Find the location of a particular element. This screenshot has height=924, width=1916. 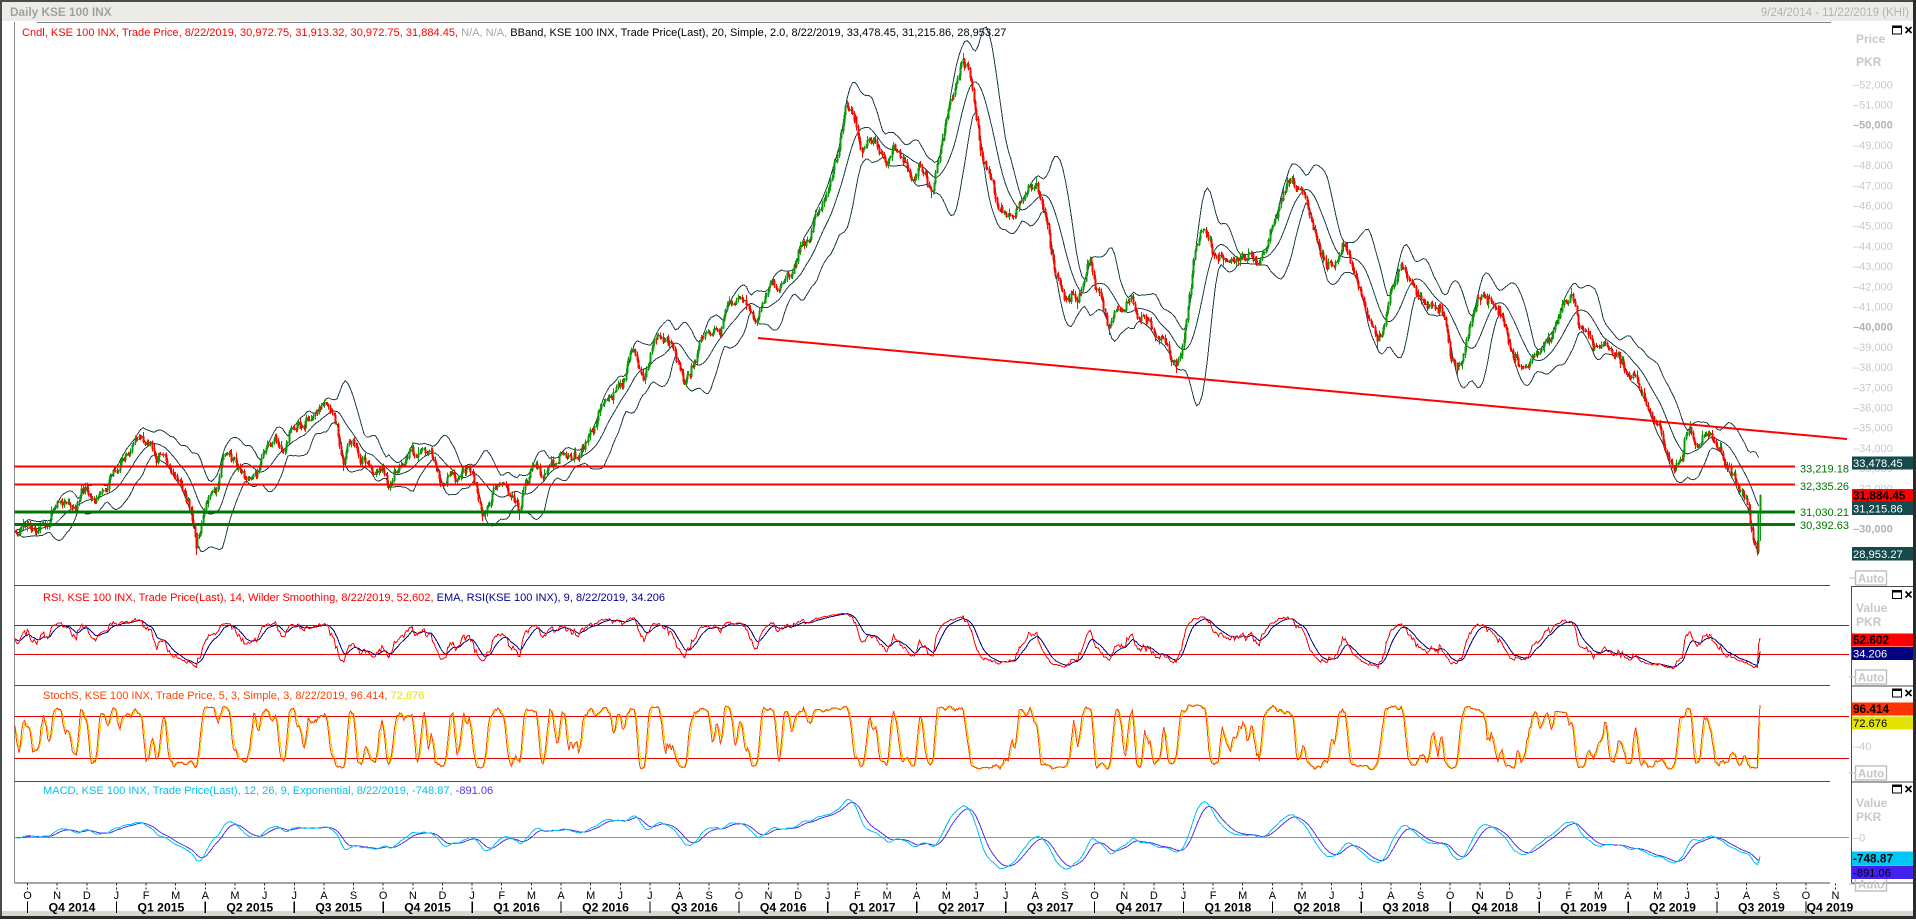

svg-text: 30,392.63 is located at coordinates (1824, 526).